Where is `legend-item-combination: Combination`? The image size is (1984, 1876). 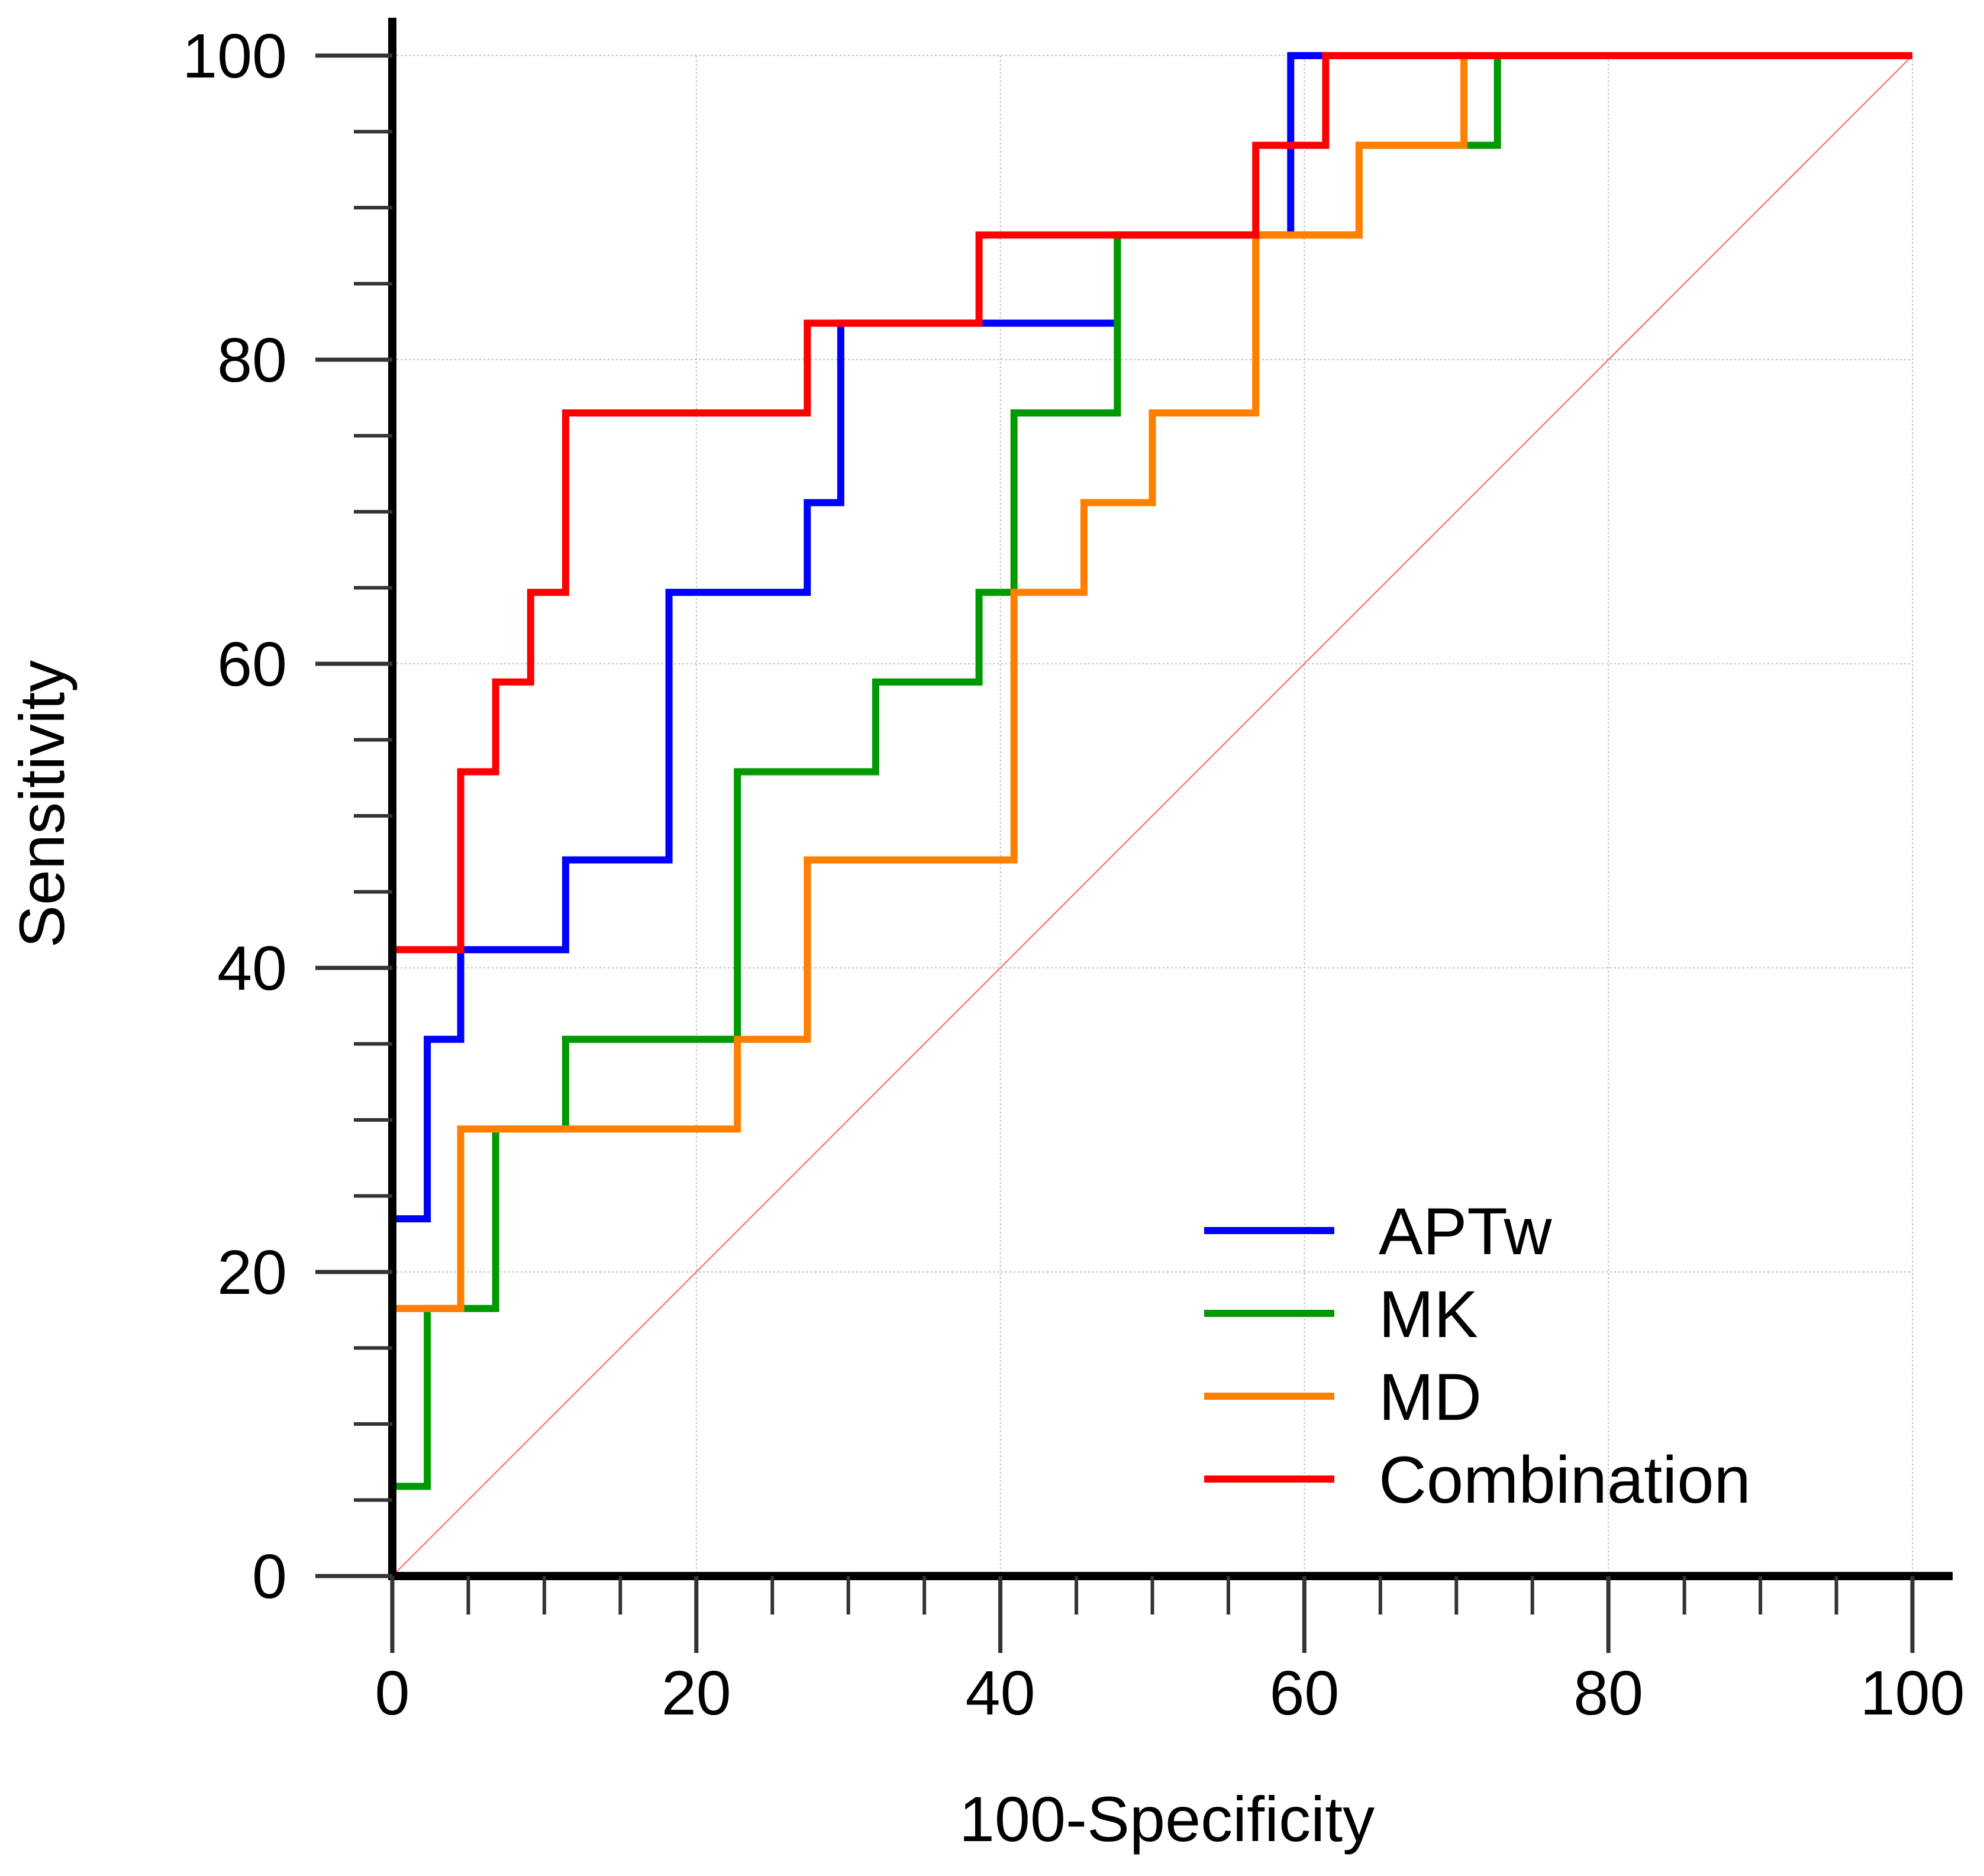
legend-item-combination: Combination is located at coordinates (1477, 1480).